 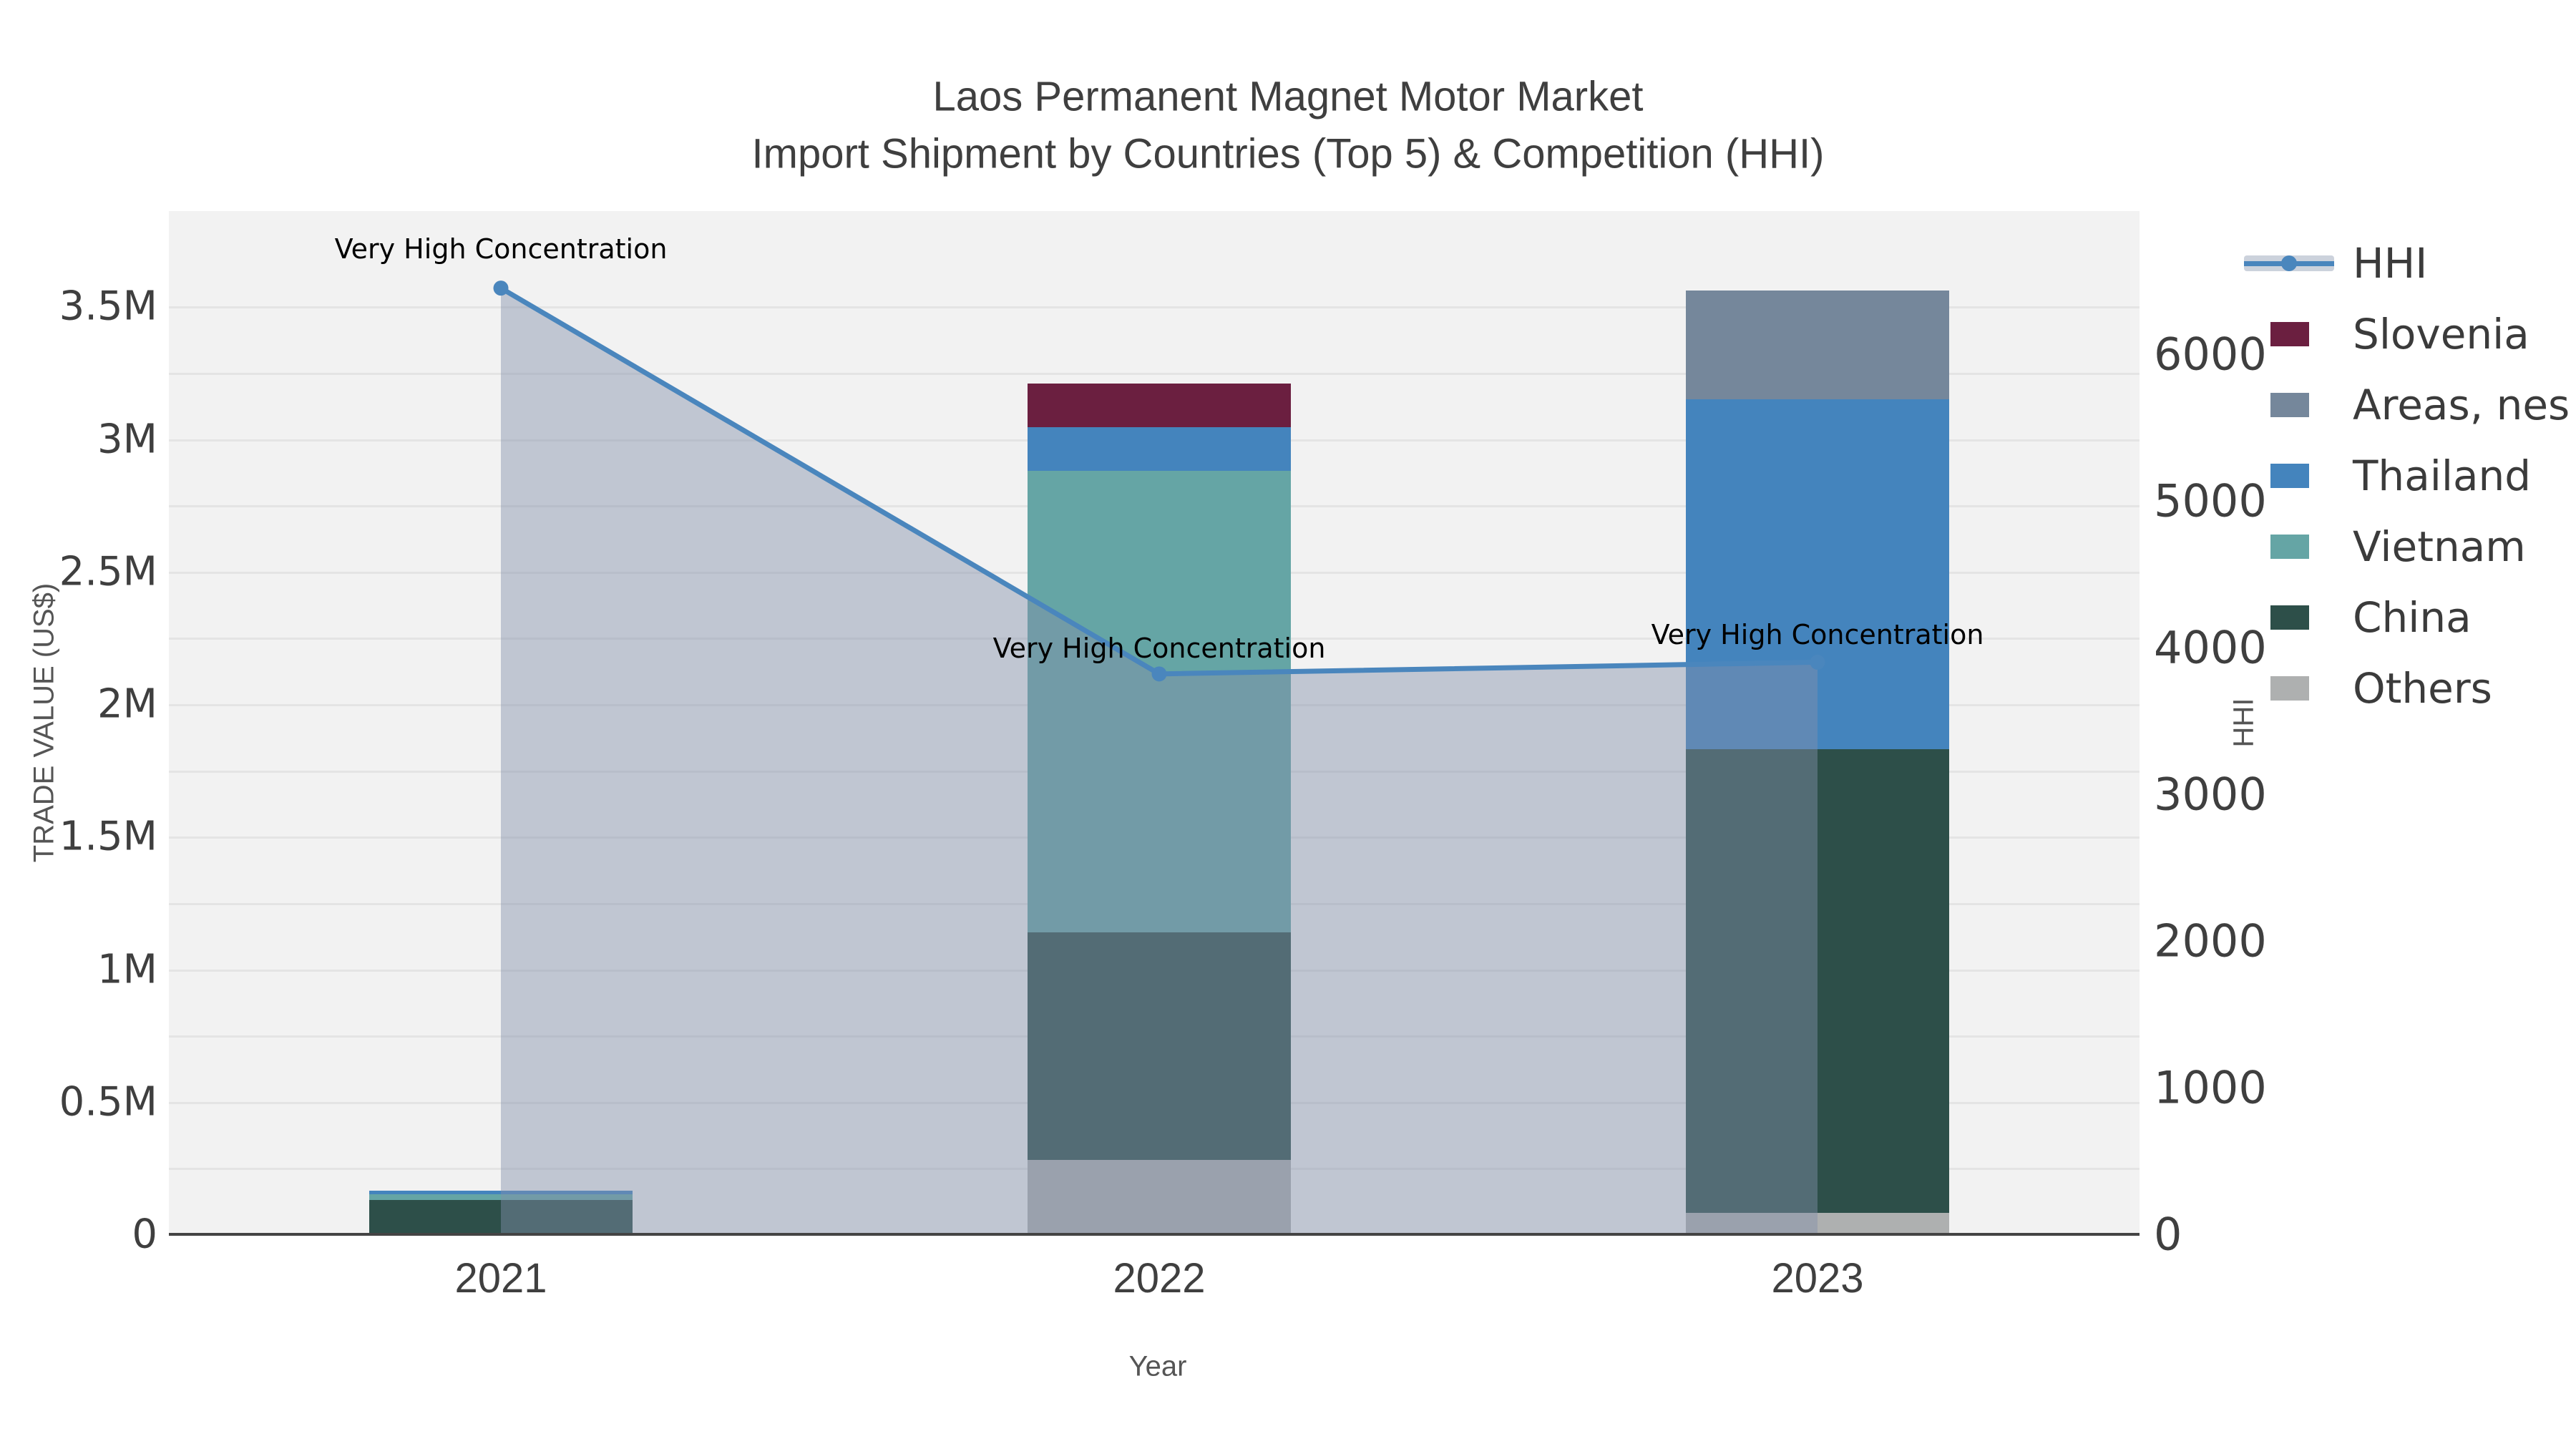 What do you see at coordinates (2439, 546) in the screenshot?
I see `legend-label: Vietnam` at bounding box center [2439, 546].